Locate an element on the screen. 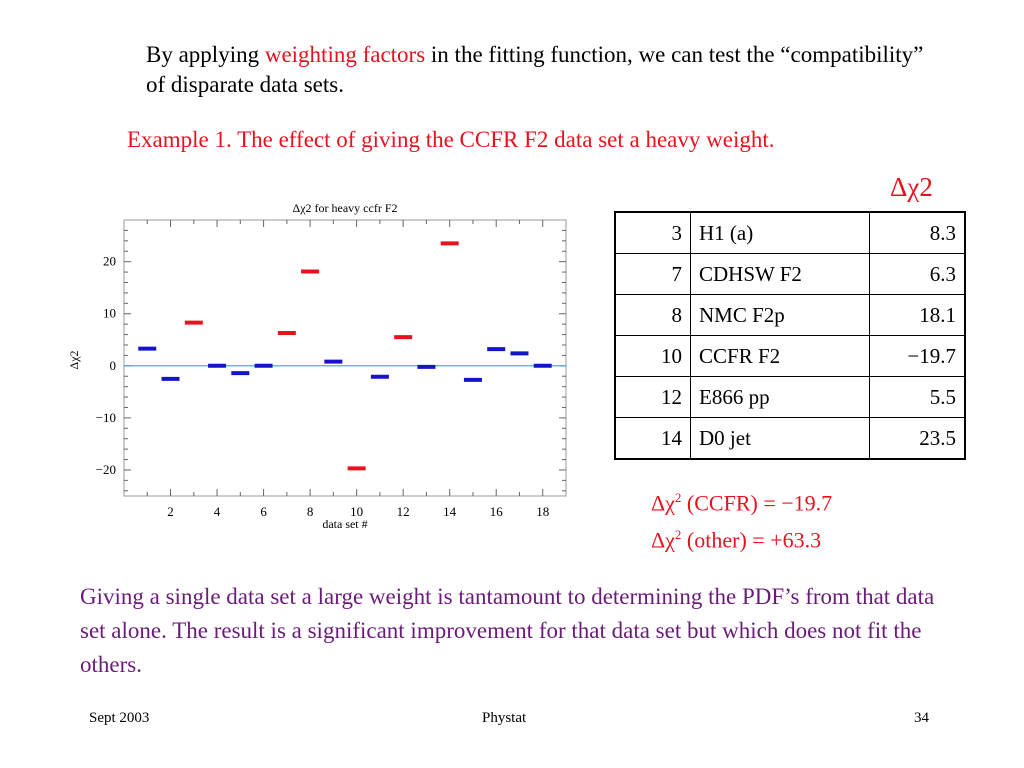 Image resolution: width=1024 pixels, height=768 pixels. table-row: 7 CDHSW F2 6.3 is located at coordinates (790, 274).